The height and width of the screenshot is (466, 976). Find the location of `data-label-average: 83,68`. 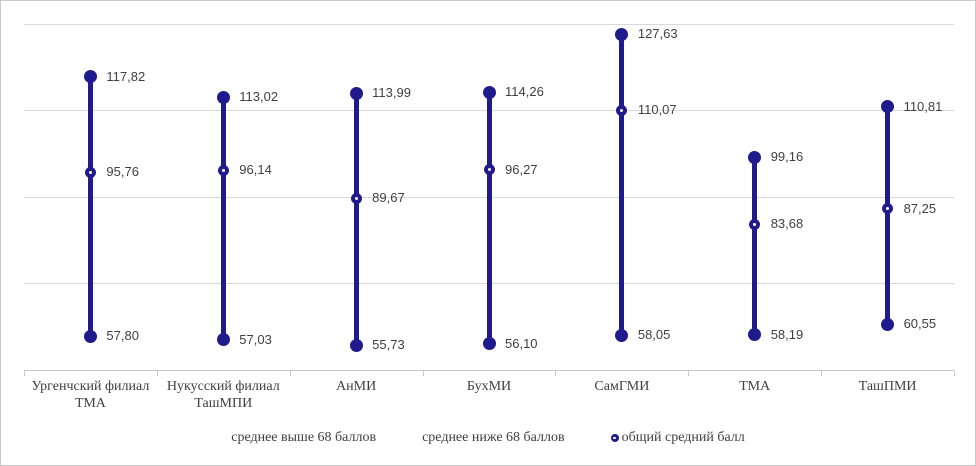

data-label-average: 83,68 is located at coordinates (787, 224).